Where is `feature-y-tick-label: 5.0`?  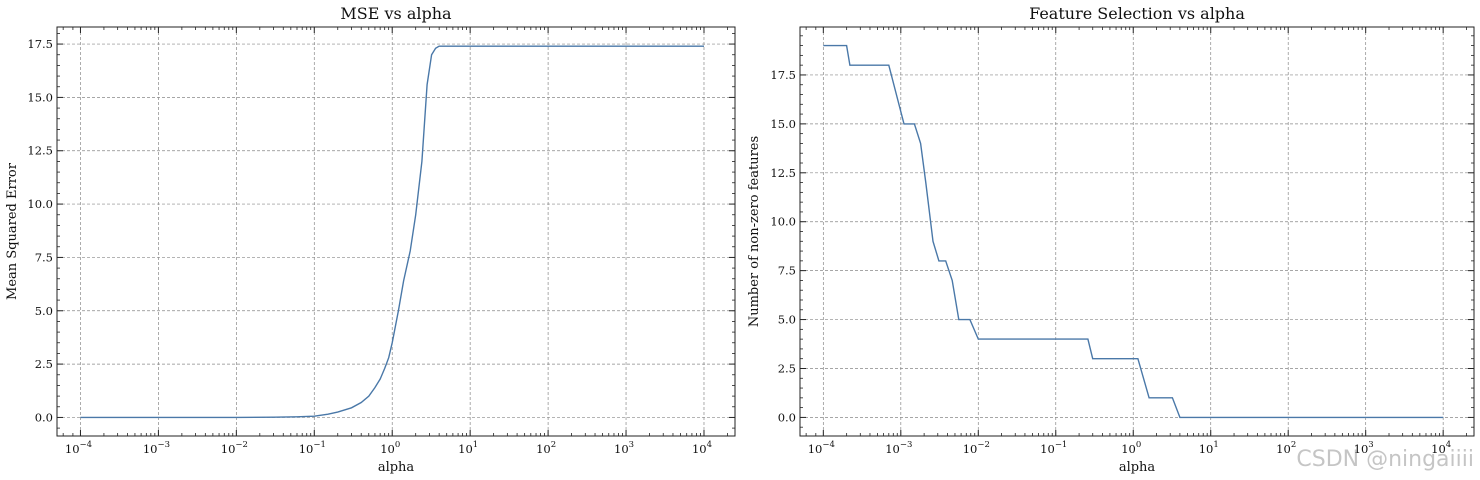 feature-y-tick-label: 5.0 is located at coordinates (787, 320).